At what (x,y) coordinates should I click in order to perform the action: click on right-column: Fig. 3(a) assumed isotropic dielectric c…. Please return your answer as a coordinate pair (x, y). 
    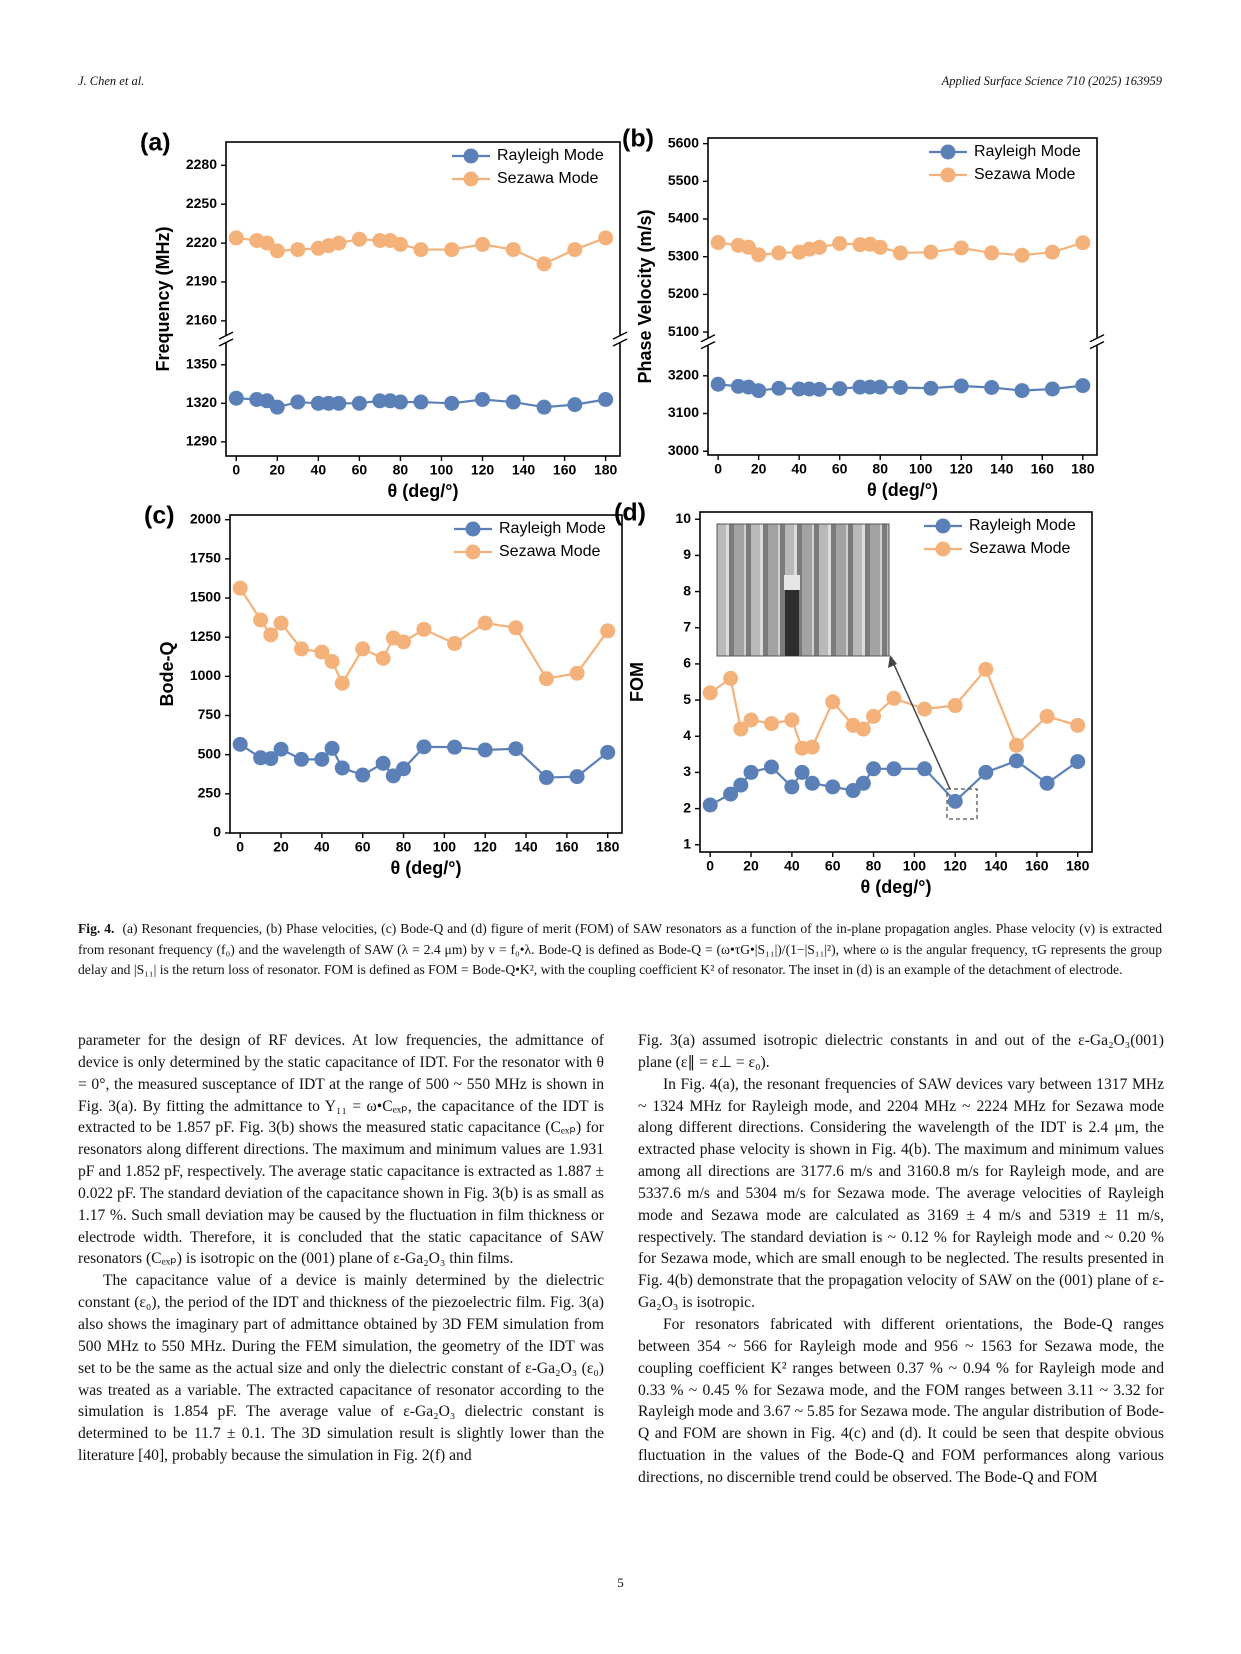
    Looking at the image, I should click on (901, 1259).